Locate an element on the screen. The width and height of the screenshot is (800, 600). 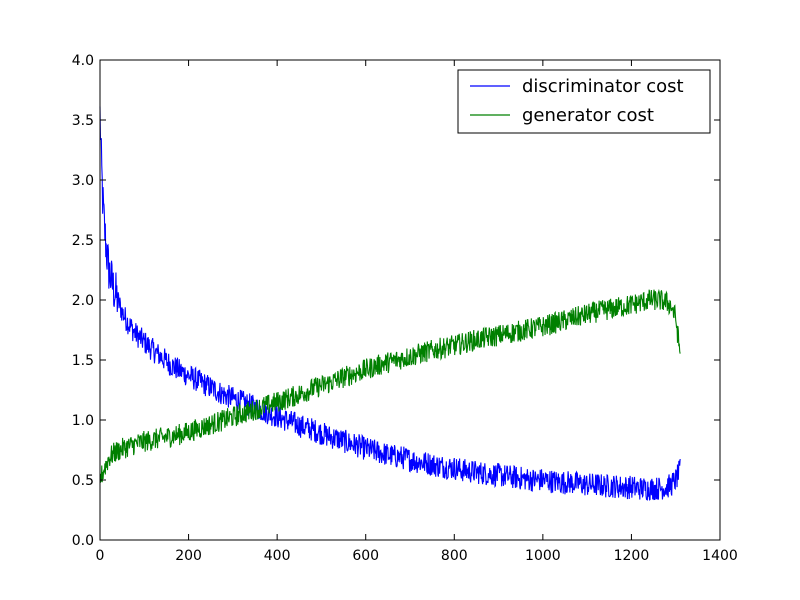
x-tick-label: 1200 is located at coordinates (632, 556).